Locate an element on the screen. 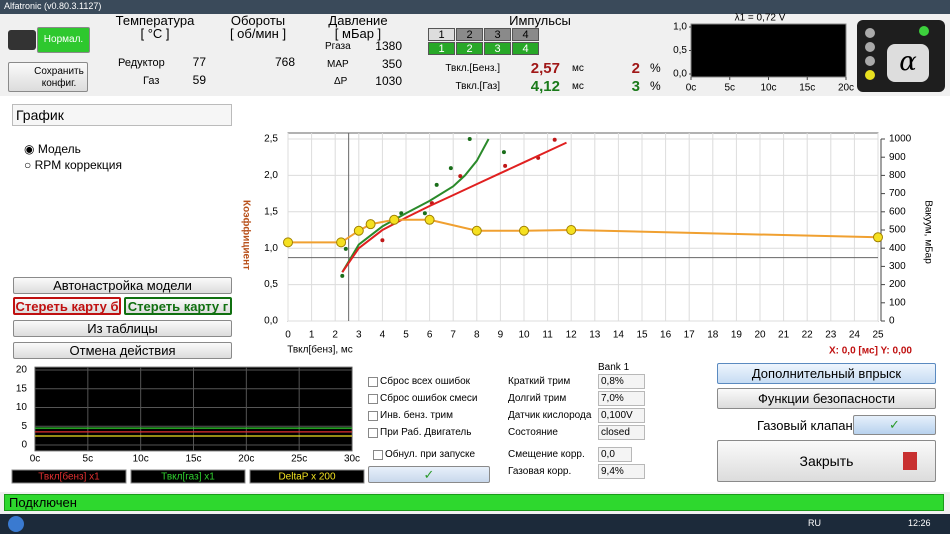 Image resolution: width=950 pixels, height=534 pixels. pressure-label: Pгаза is located at coordinates (338, 46).